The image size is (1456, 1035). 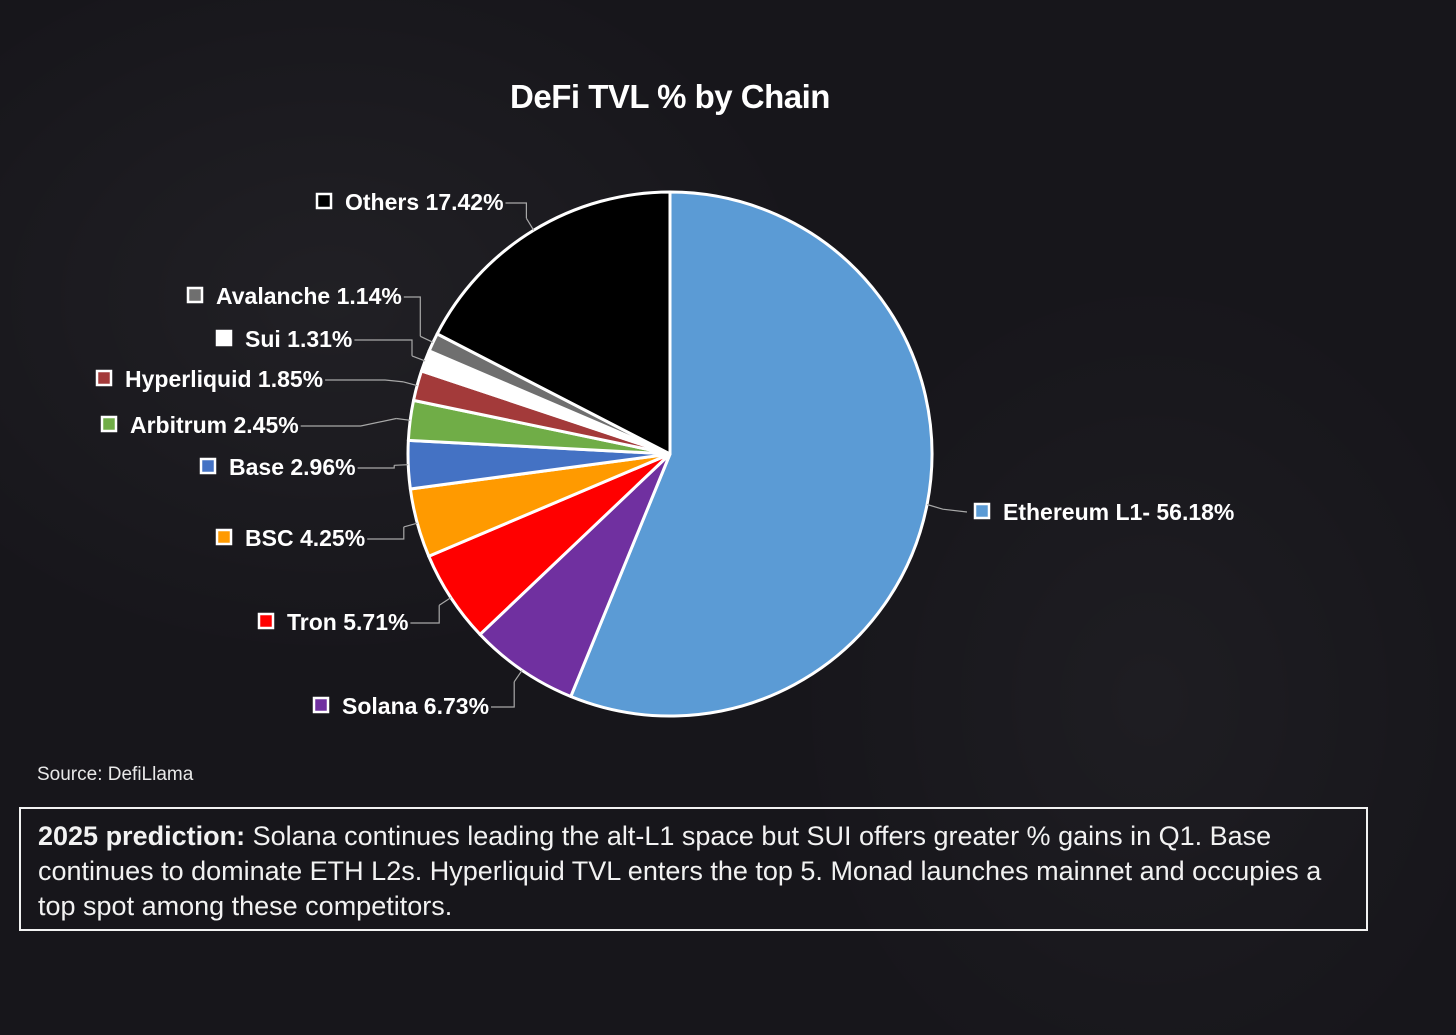 I want to click on source-note: Source: DefiLlama, so click(x=115, y=774).